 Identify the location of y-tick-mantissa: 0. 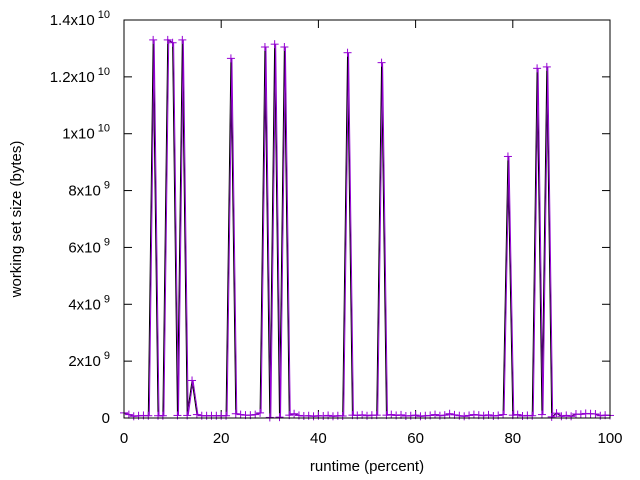
(106, 418).